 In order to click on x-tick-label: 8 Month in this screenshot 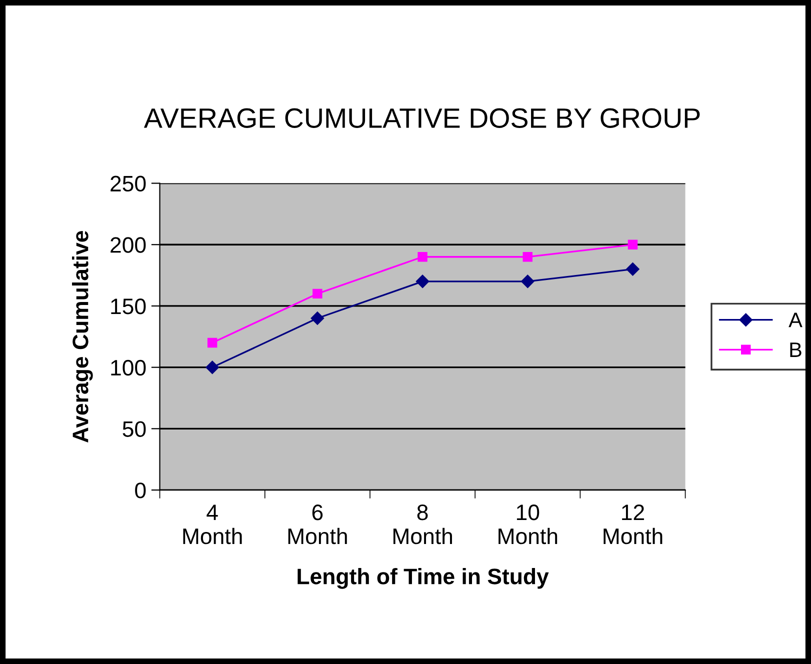, I will do `click(422, 524)`.